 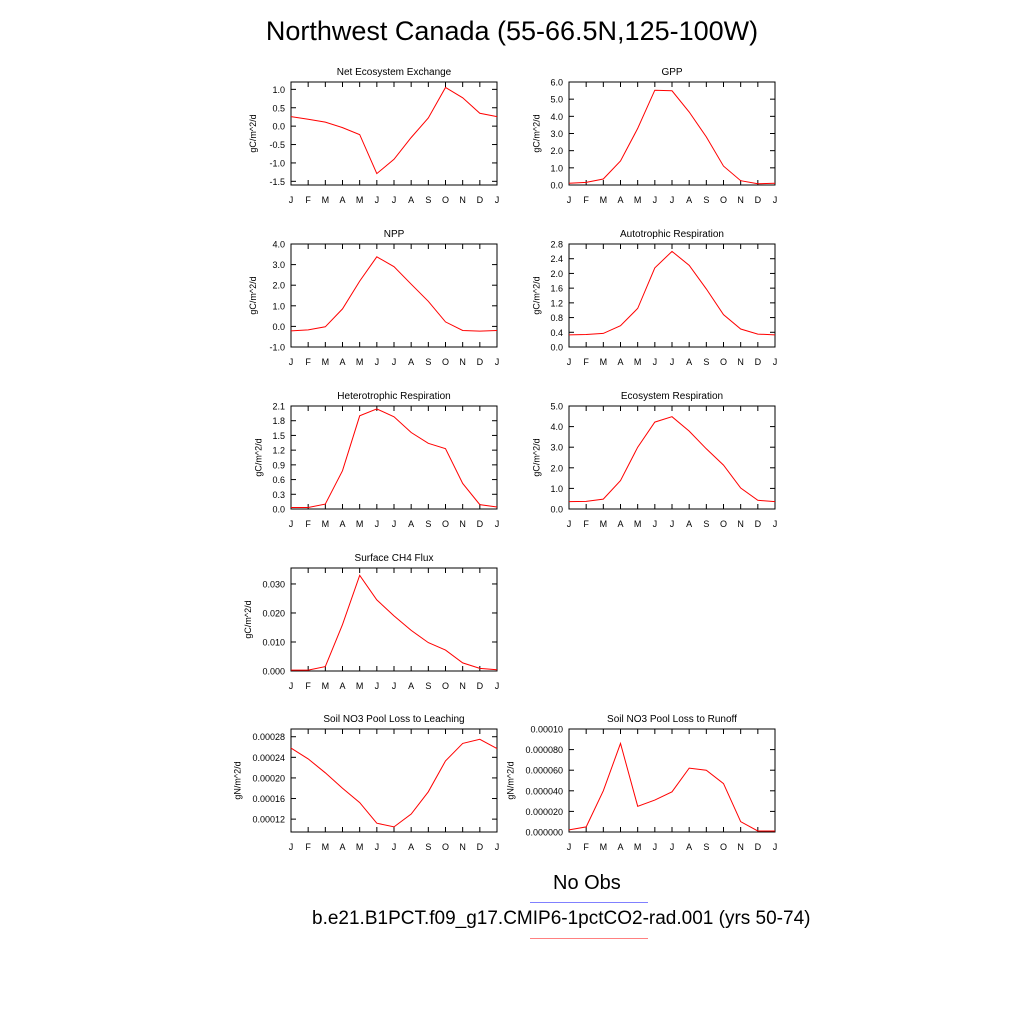 I want to click on y-tick-label: 0.000000, so click(x=544, y=833).